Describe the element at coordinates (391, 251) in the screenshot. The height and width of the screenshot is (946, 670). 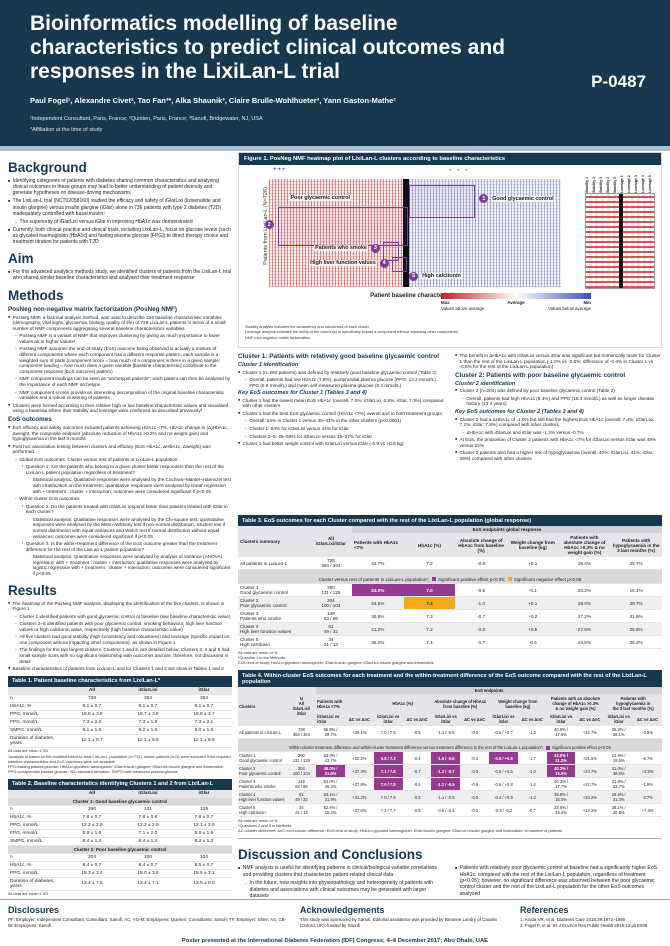
I see `cluster-3-box` at that location.